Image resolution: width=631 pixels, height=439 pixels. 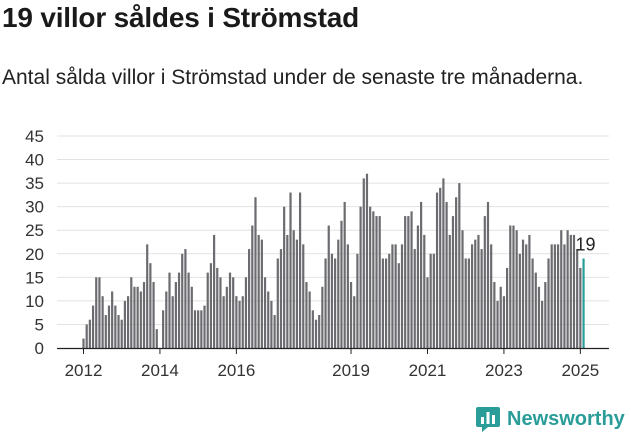 What do you see at coordinates (39, 348) in the screenshot?
I see `y-tick-label: 0` at bounding box center [39, 348].